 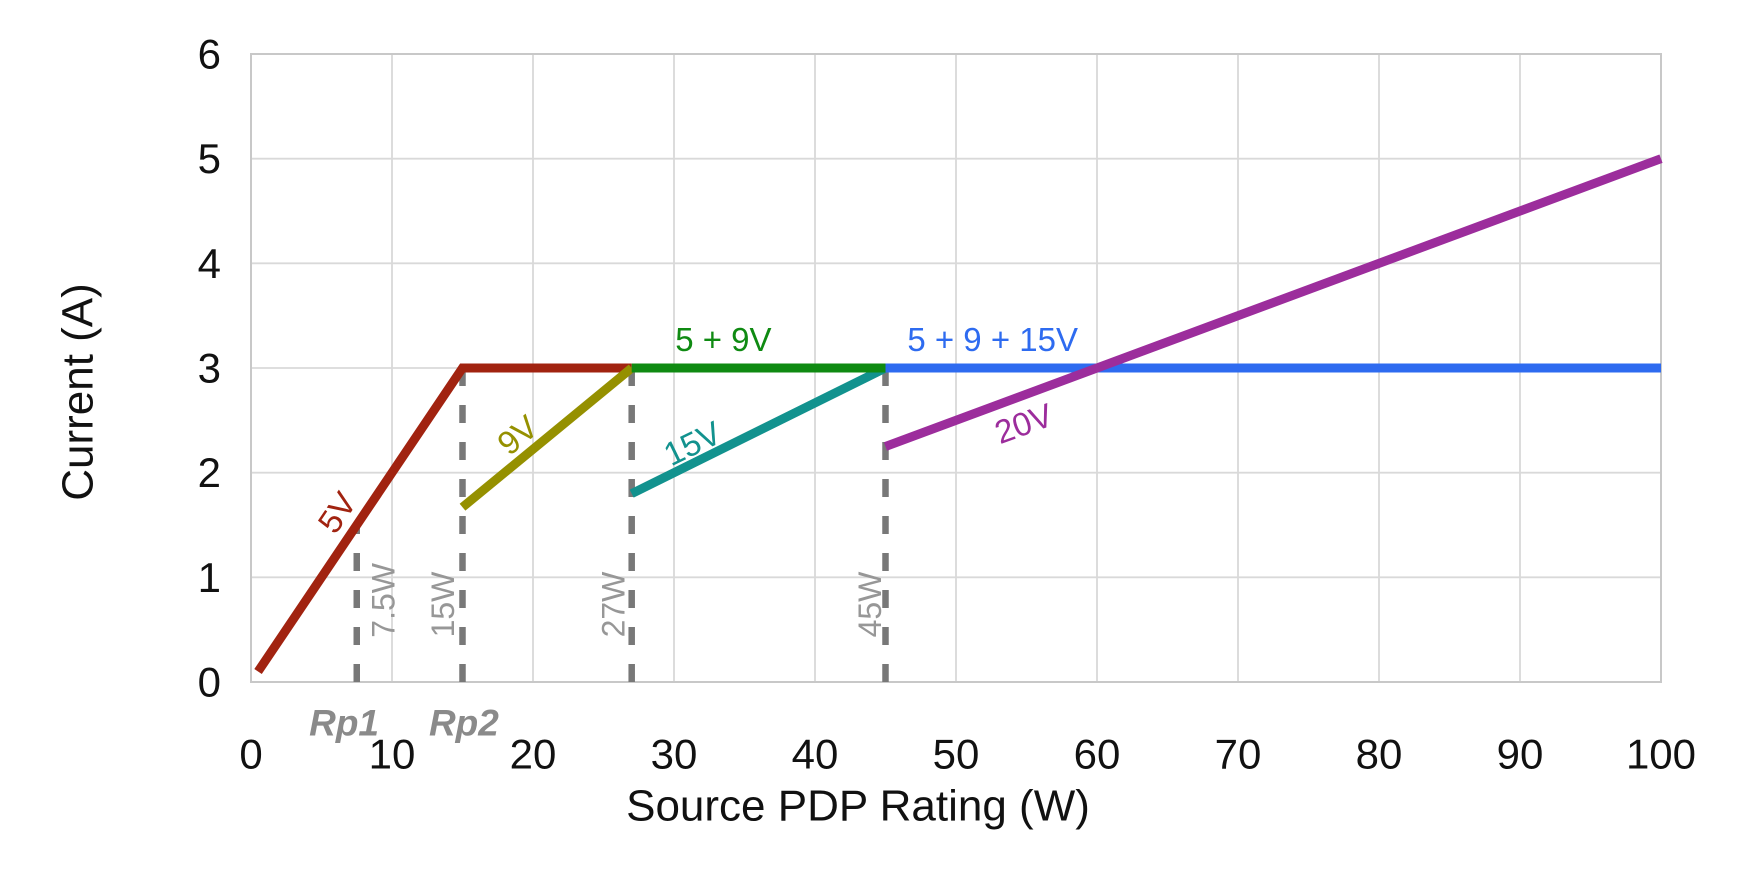 I want to click on x-tick-label: 80, so click(x=1379, y=754).